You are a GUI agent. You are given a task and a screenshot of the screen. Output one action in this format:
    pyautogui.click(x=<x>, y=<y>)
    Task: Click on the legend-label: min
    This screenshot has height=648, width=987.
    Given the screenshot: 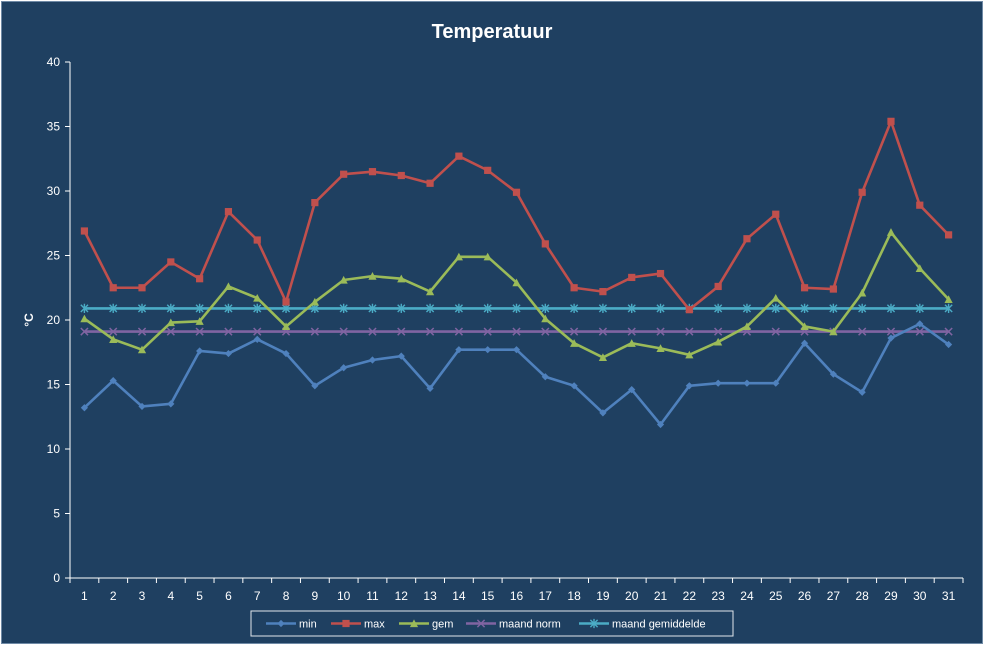 What is the action you would take?
    pyautogui.click(x=308, y=625)
    